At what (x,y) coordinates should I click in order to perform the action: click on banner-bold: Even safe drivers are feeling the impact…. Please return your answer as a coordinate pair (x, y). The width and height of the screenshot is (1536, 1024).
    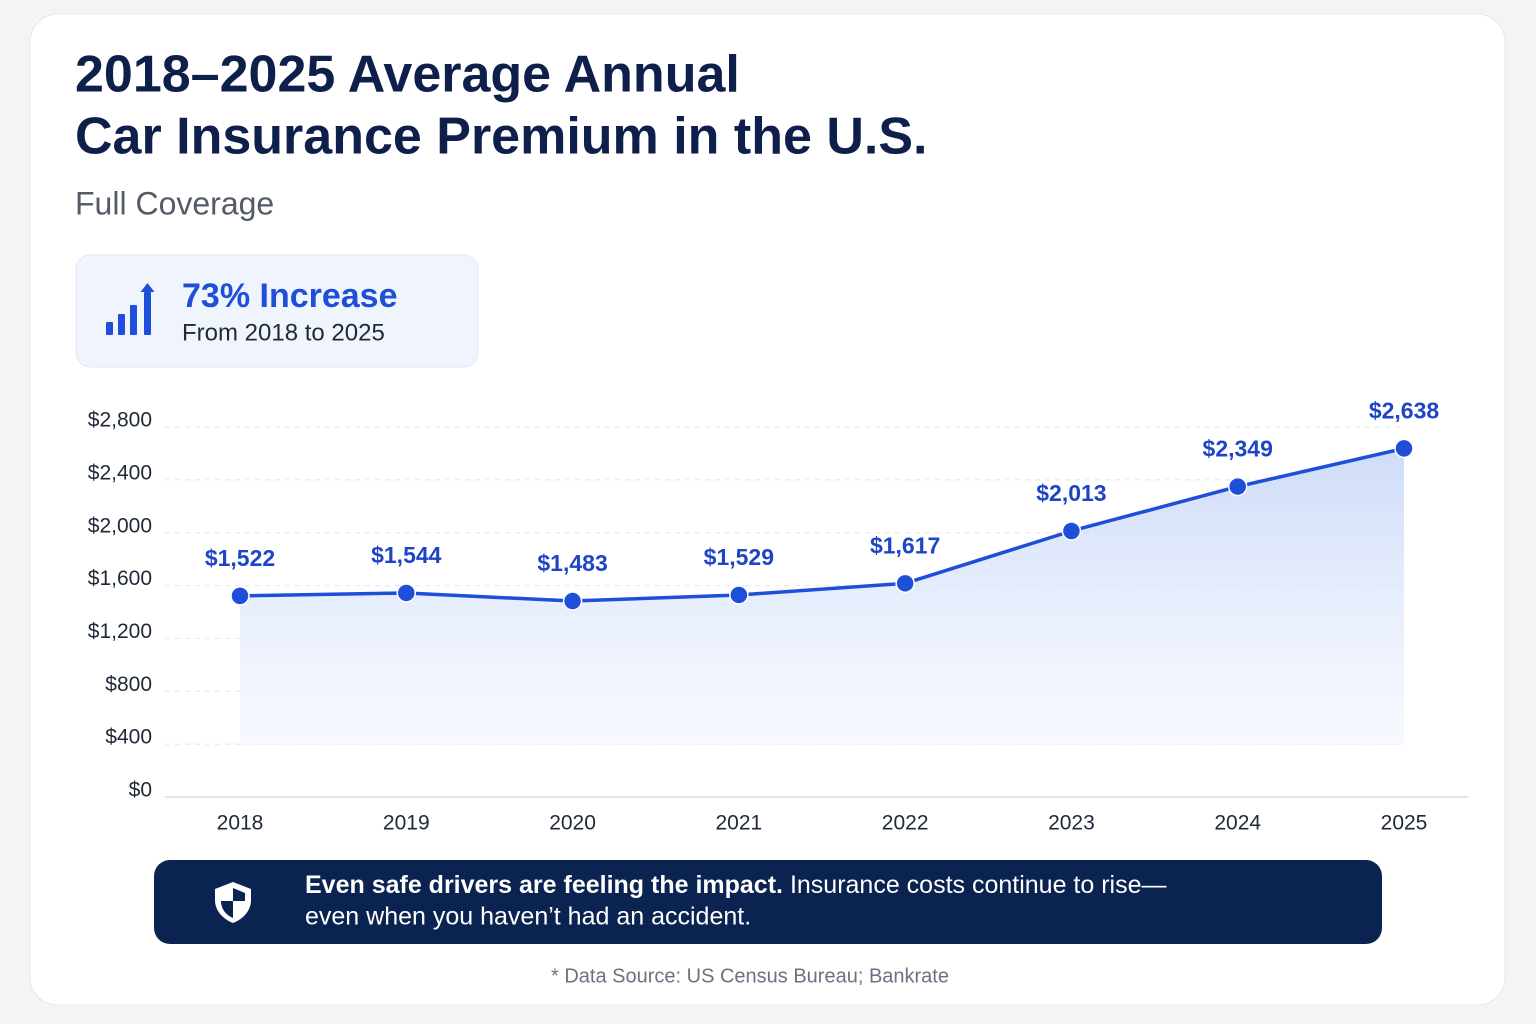
    Looking at the image, I should click on (544, 885).